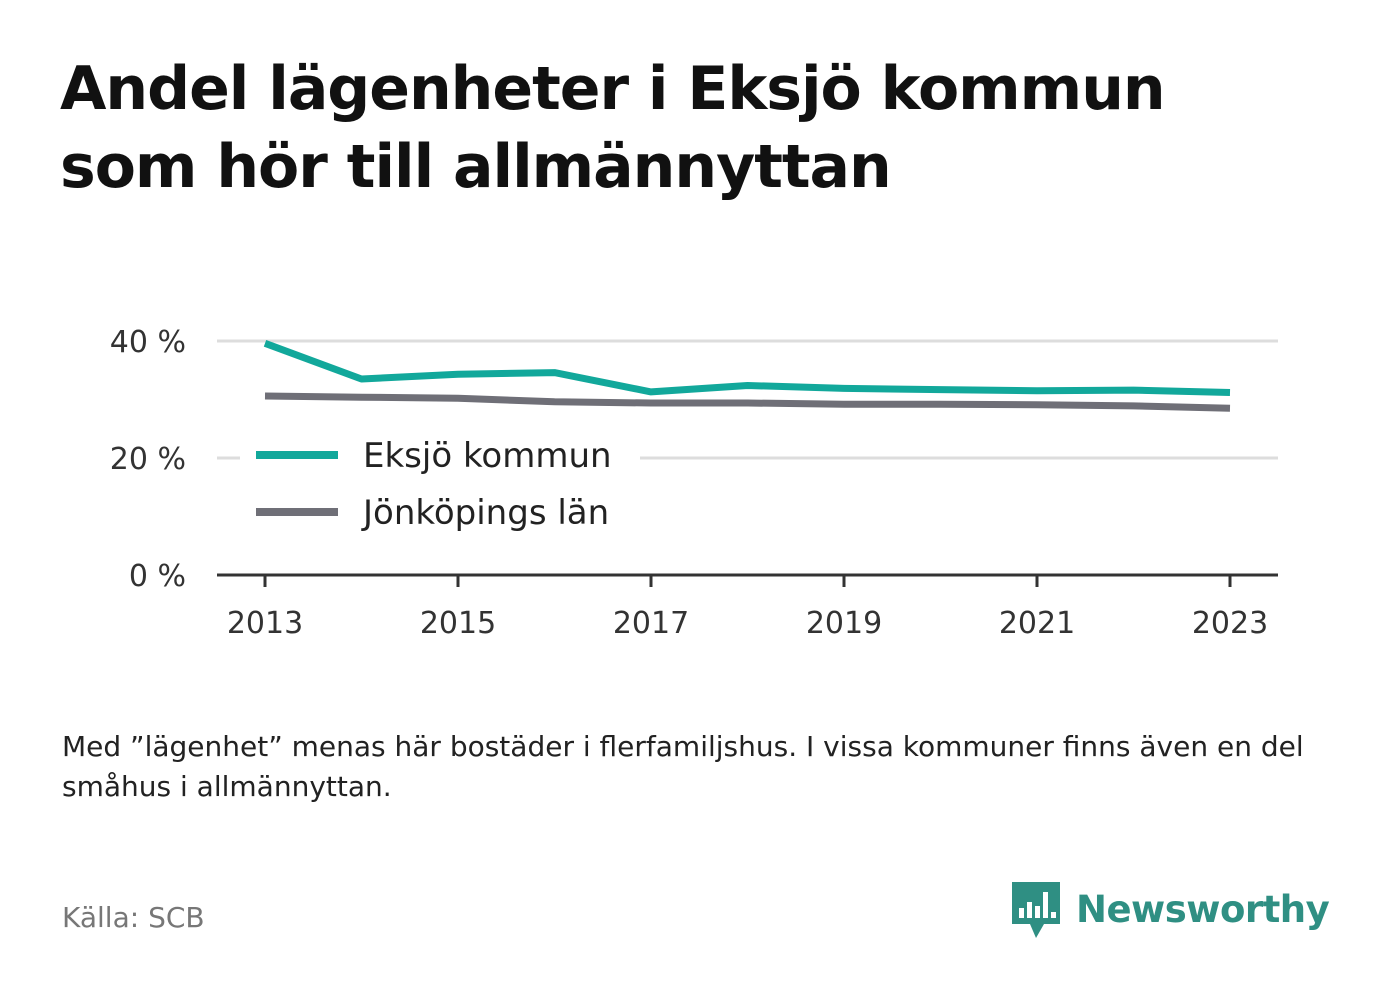 This screenshot has width=1382, height=999. I want to click on x-tick-label: 2021, so click(1037, 623).